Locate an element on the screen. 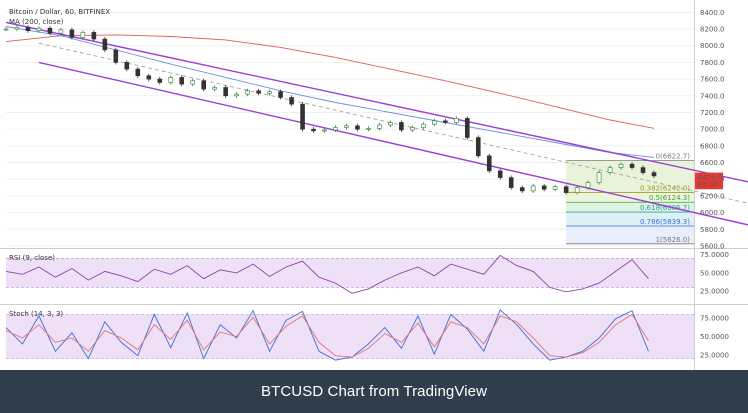 Image resolution: width=748 pixels, height=413 pixels. ma-legend: MA (200, close) is located at coordinates (36, 22).